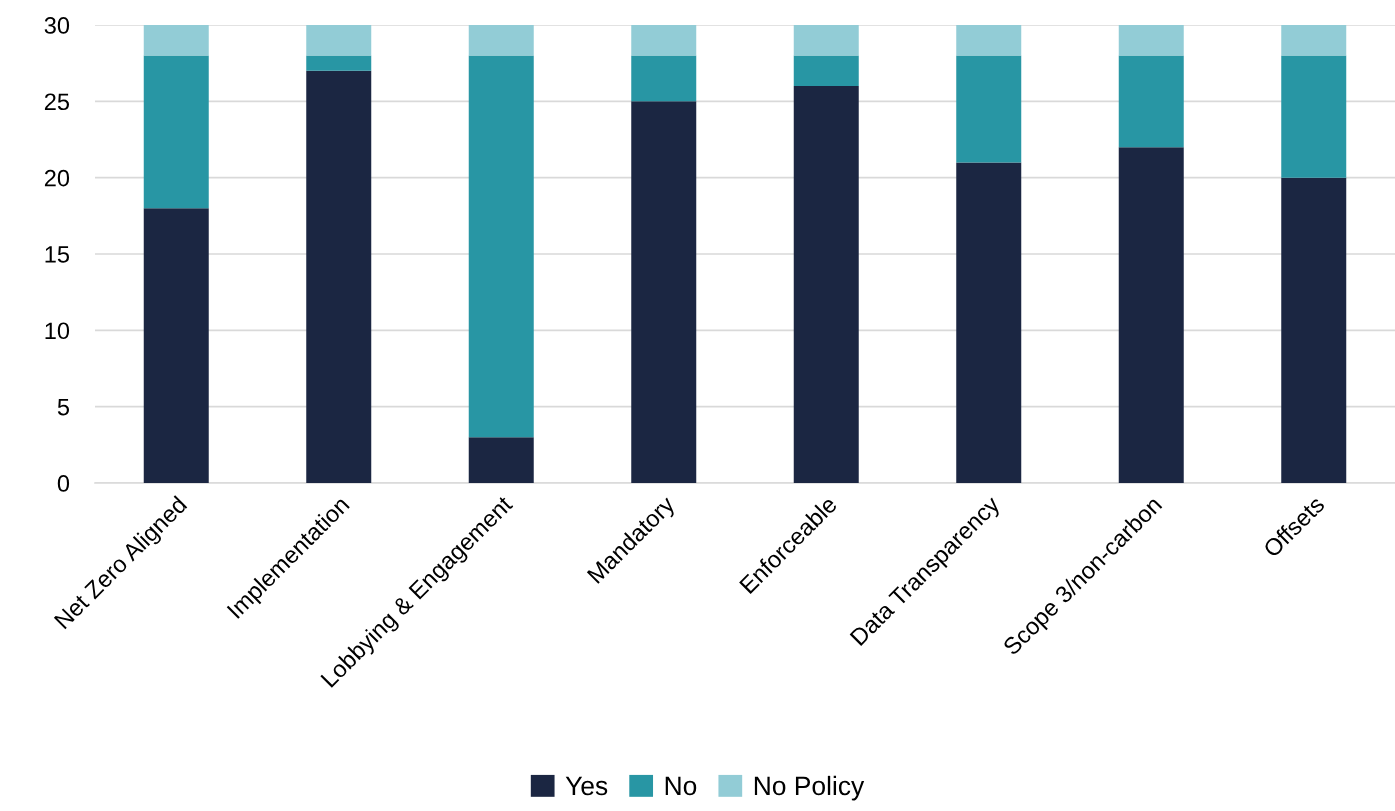 This screenshot has width=1395, height=811. What do you see at coordinates (63, 407) in the screenshot?
I see `y-tick-label: 5` at bounding box center [63, 407].